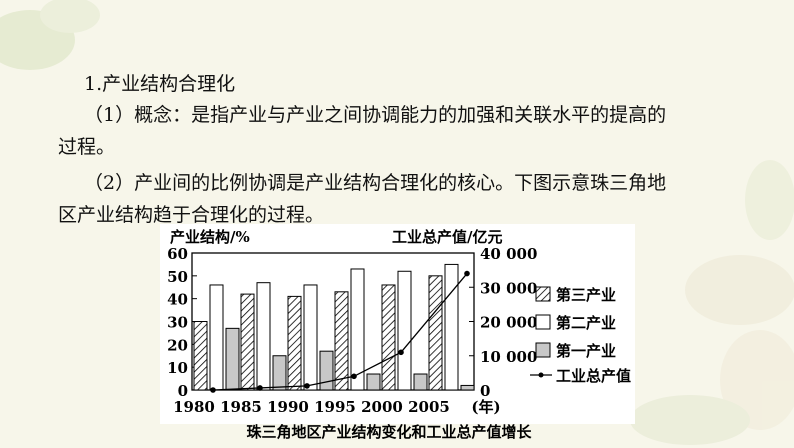 The width and height of the screenshot is (794, 448). I want to click on right-tick-label: 30 000, so click(508, 288).